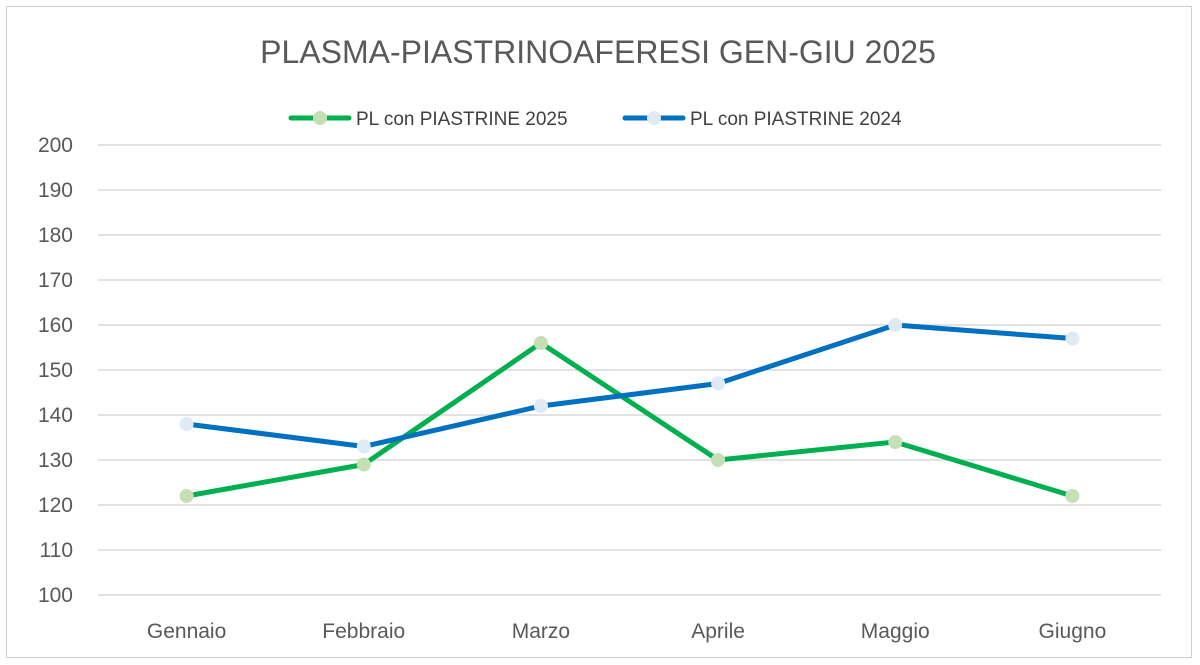 The width and height of the screenshot is (1200, 665). I want to click on legend-label-2024: PL con PIASTRINE 2024, so click(796, 119).